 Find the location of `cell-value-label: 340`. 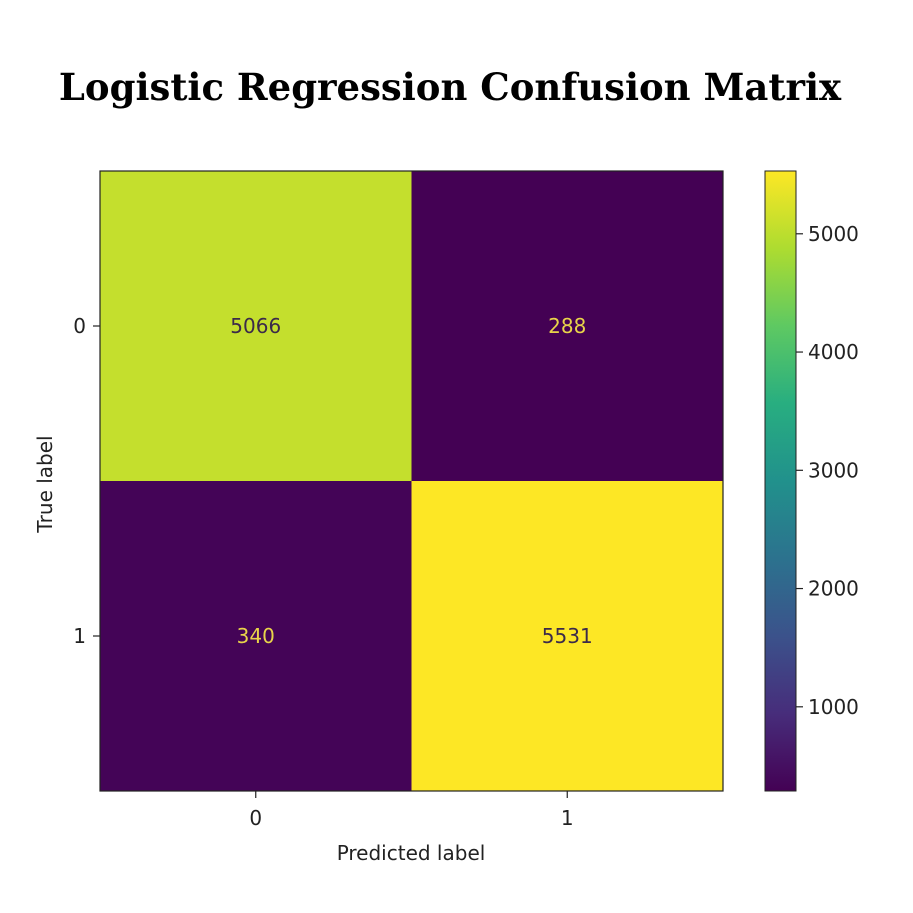

cell-value-label: 340 is located at coordinates (256, 636).